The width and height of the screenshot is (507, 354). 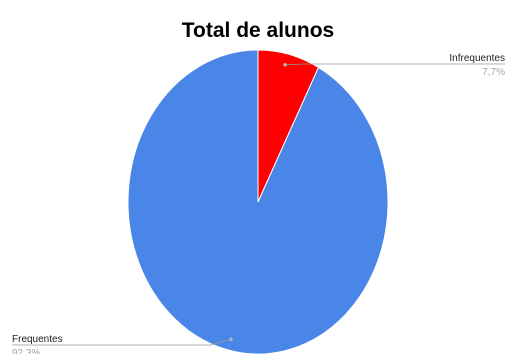 I want to click on slice-label-frequentes: Frequentes, so click(x=37, y=339).